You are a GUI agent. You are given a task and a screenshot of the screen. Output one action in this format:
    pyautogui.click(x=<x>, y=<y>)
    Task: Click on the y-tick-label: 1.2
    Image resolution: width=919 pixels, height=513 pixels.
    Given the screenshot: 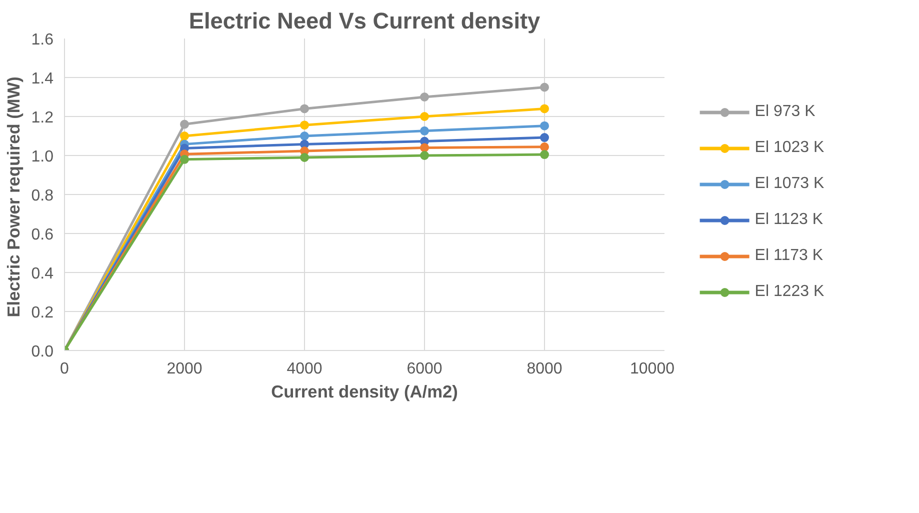 What is the action you would take?
    pyautogui.click(x=42, y=118)
    